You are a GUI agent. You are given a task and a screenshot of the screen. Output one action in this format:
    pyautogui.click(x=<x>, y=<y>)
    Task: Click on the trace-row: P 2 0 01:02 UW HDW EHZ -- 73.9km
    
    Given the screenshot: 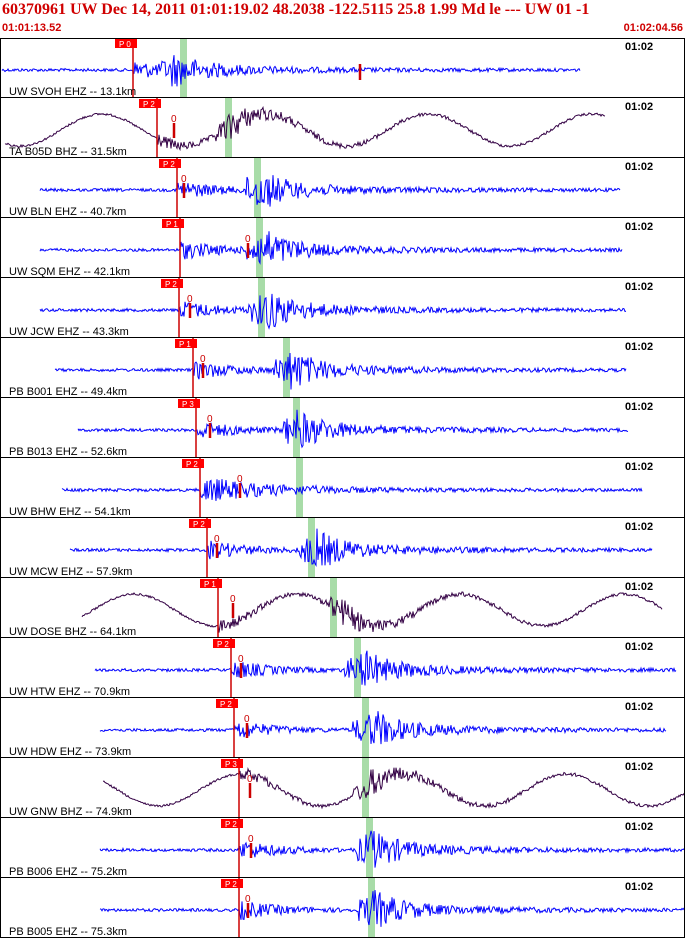 What is the action you would take?
    pyautogui.click(x=342, y=728)
    